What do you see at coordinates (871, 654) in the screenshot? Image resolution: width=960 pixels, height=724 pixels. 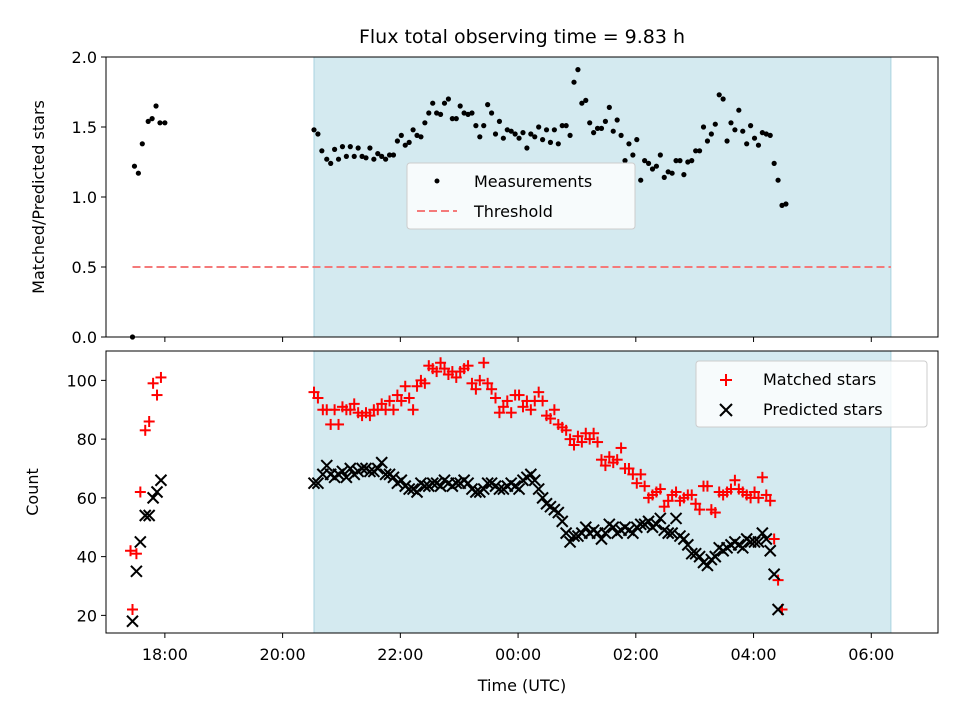 I see `x-tick-label: 06:00` at bounding box center [871, 654].